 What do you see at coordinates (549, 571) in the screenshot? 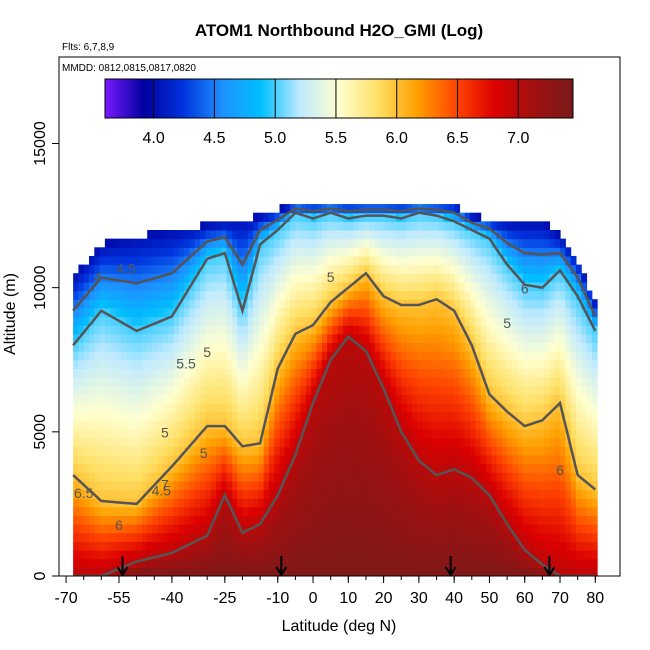
I see `flight-marker-head` at bounding box center [549, 571].